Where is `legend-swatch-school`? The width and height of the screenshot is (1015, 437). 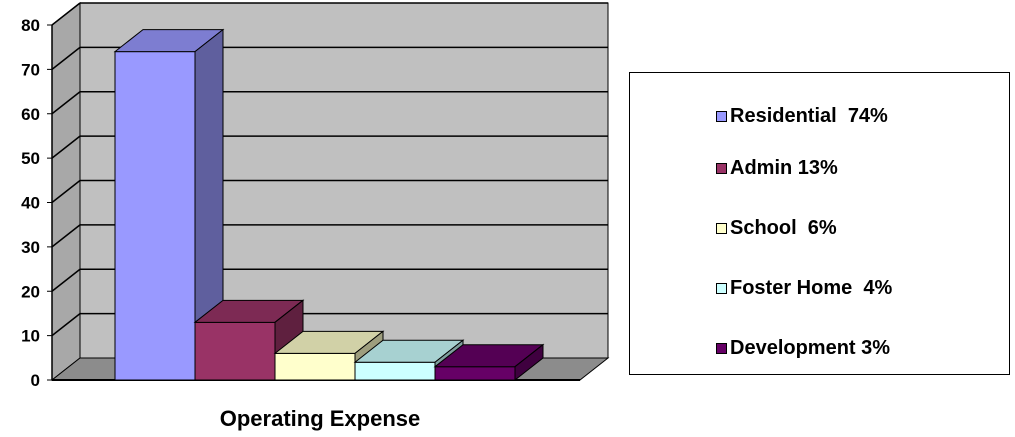
legend-swatch-school is located at coordinates (721, 228).